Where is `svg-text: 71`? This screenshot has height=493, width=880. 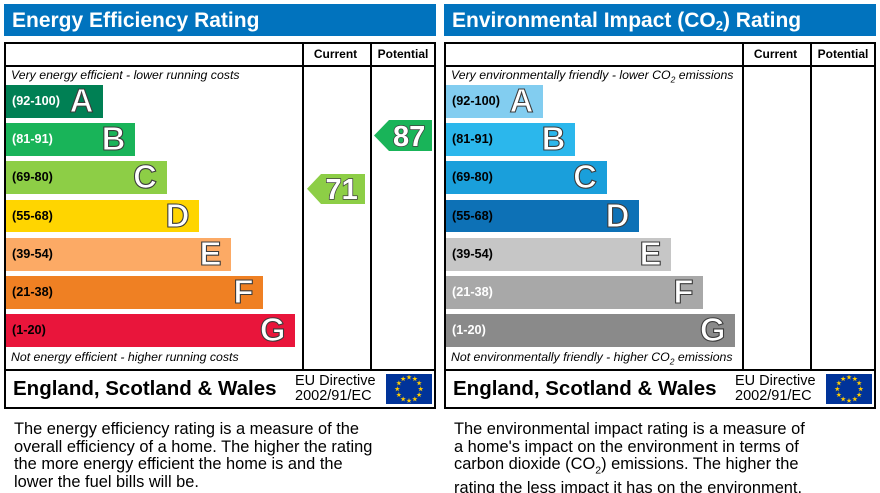 svg-text: 71 is located at coordinates (341, 189).